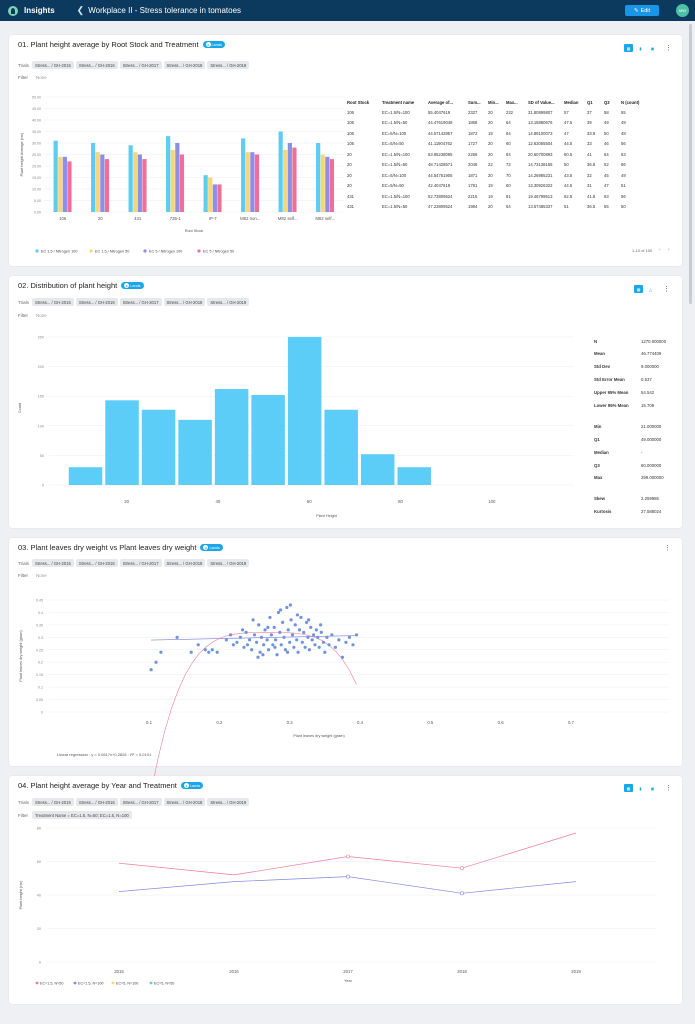 The width and height of the screenshot is (695, 1024). I want to click on table-cell: 66, so click(623, 165).